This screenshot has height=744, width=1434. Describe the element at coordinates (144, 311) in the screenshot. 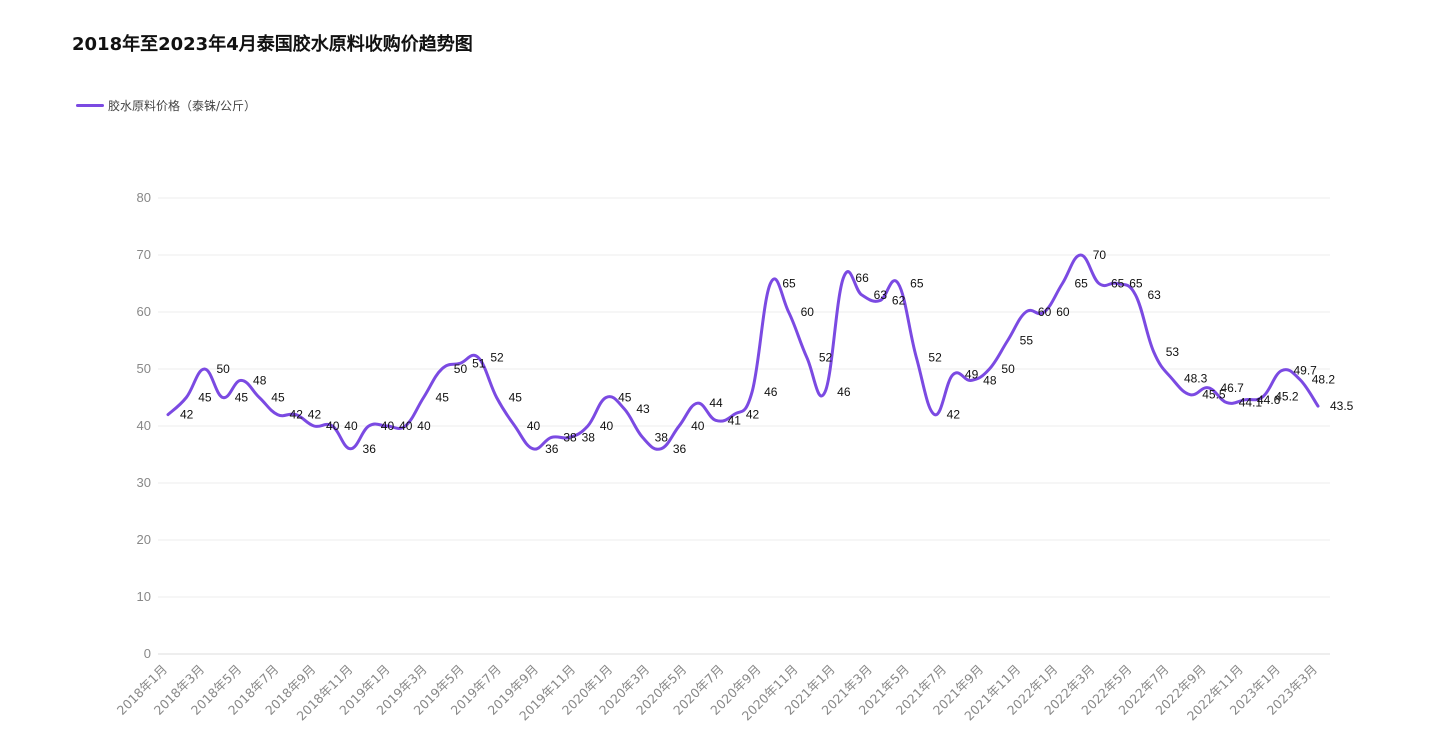

I see `y-tick-label: 60` at that location.